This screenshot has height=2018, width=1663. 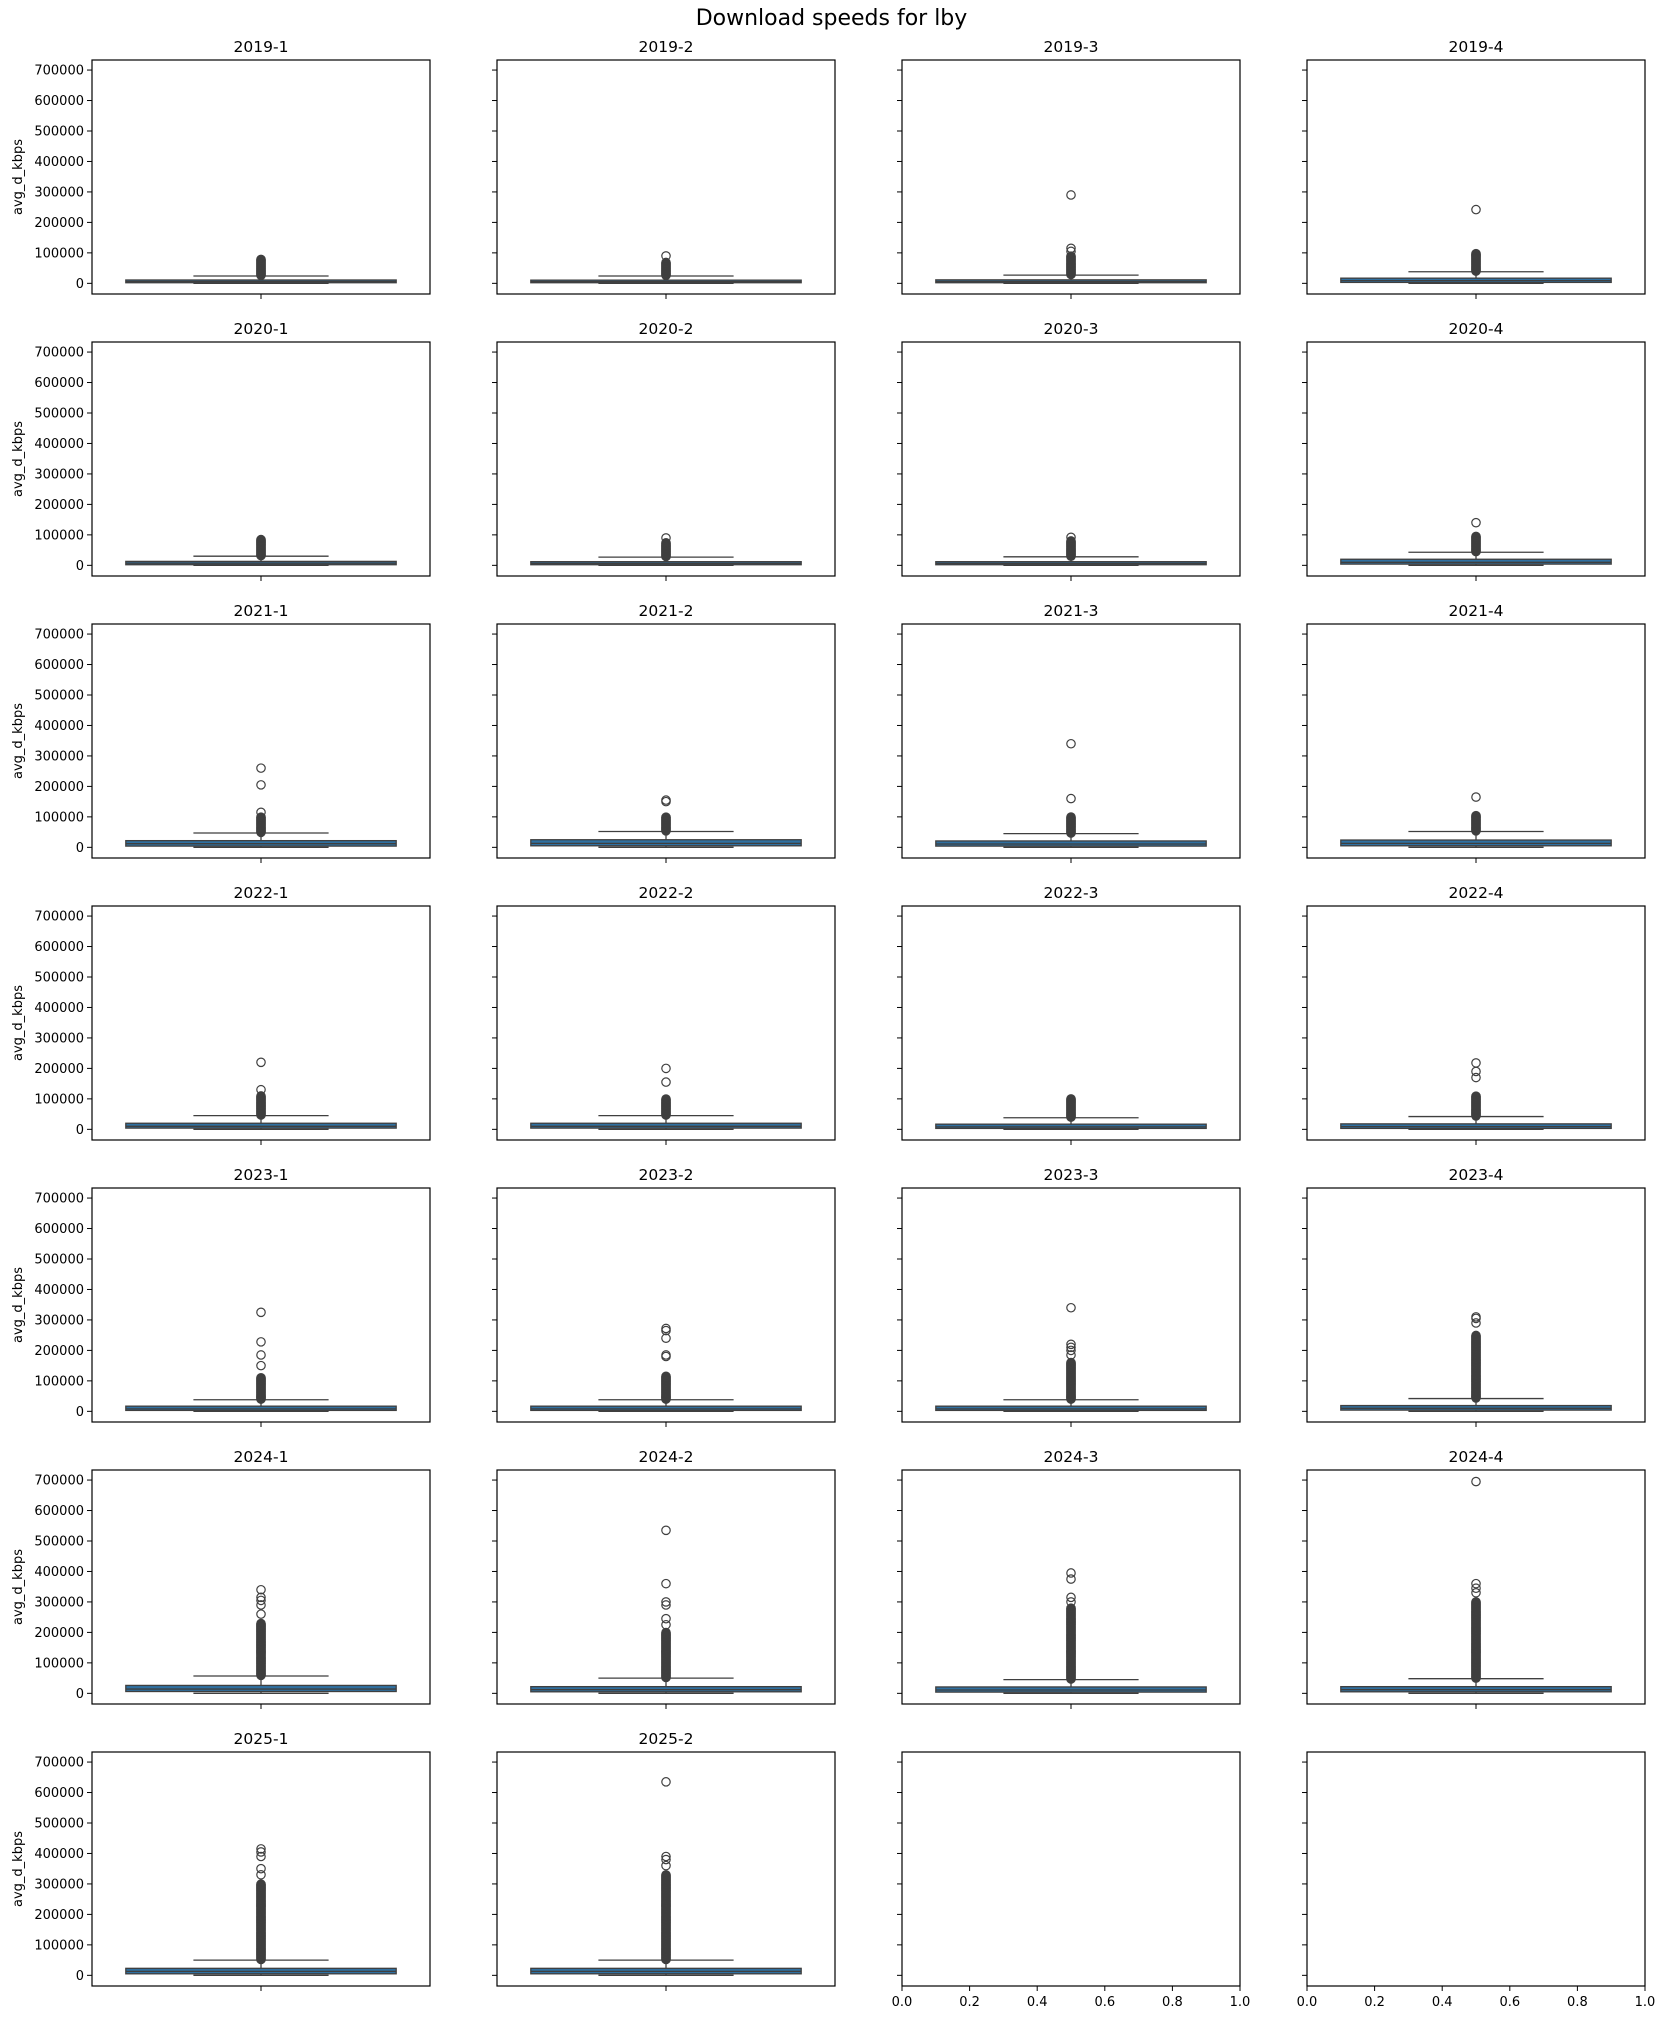 What do you see at coordinates (1476, 1880) in the screenshot?
I see `subplot: 0.0 0.2 0.4 0.6 0.8 1.0` at bounding box center [1476, 1880].